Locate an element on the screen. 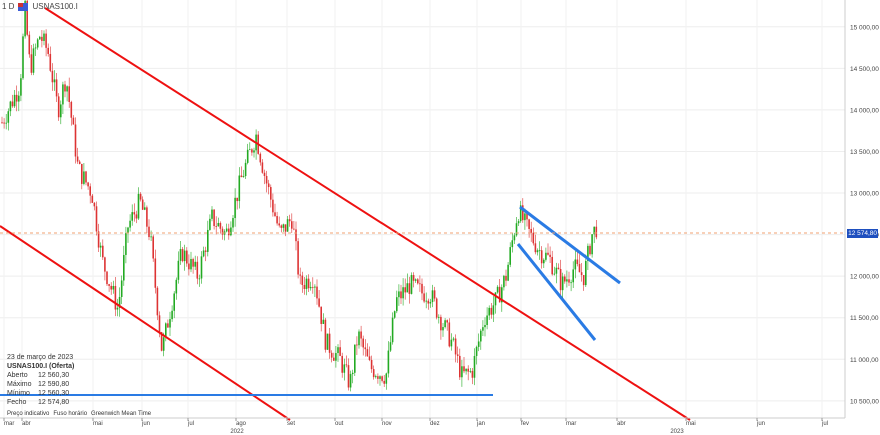 The image size is (880, 435). info-value: 12 590,80 is located at coordinates (54, 384).